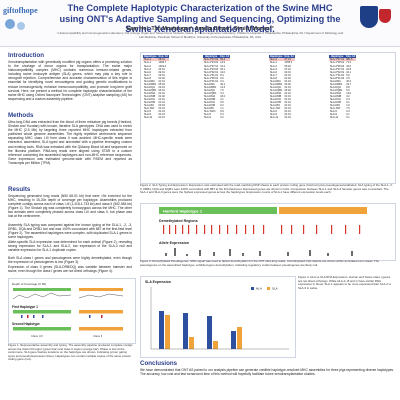 The height and width of the screenshot is (400, 400). I want to click on table-cell: SLA-9, so click(273, 115).